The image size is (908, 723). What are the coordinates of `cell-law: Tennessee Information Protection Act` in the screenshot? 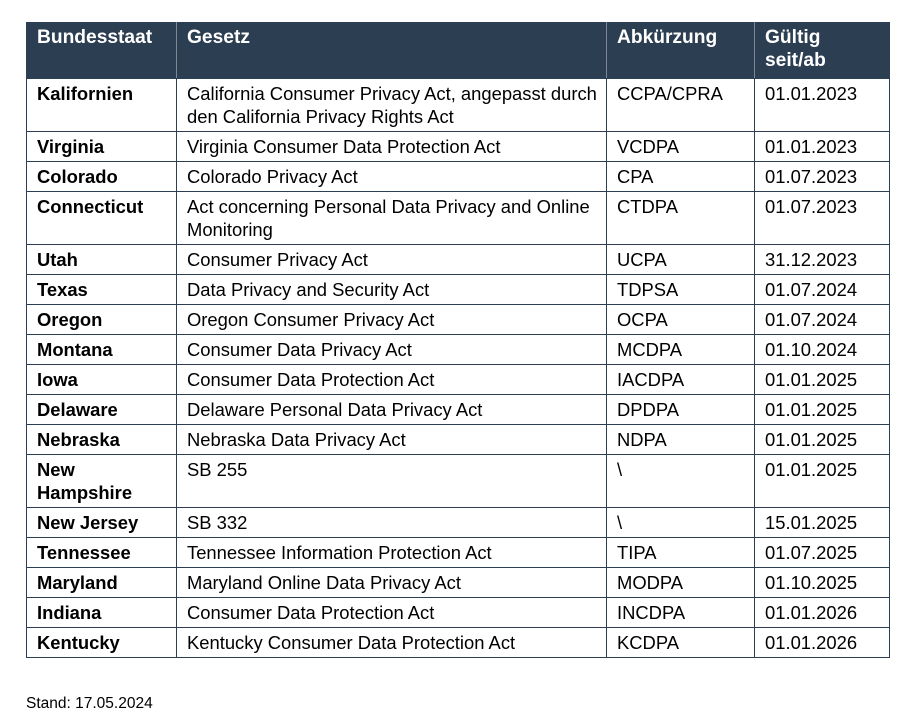 It's located at (391, 552).